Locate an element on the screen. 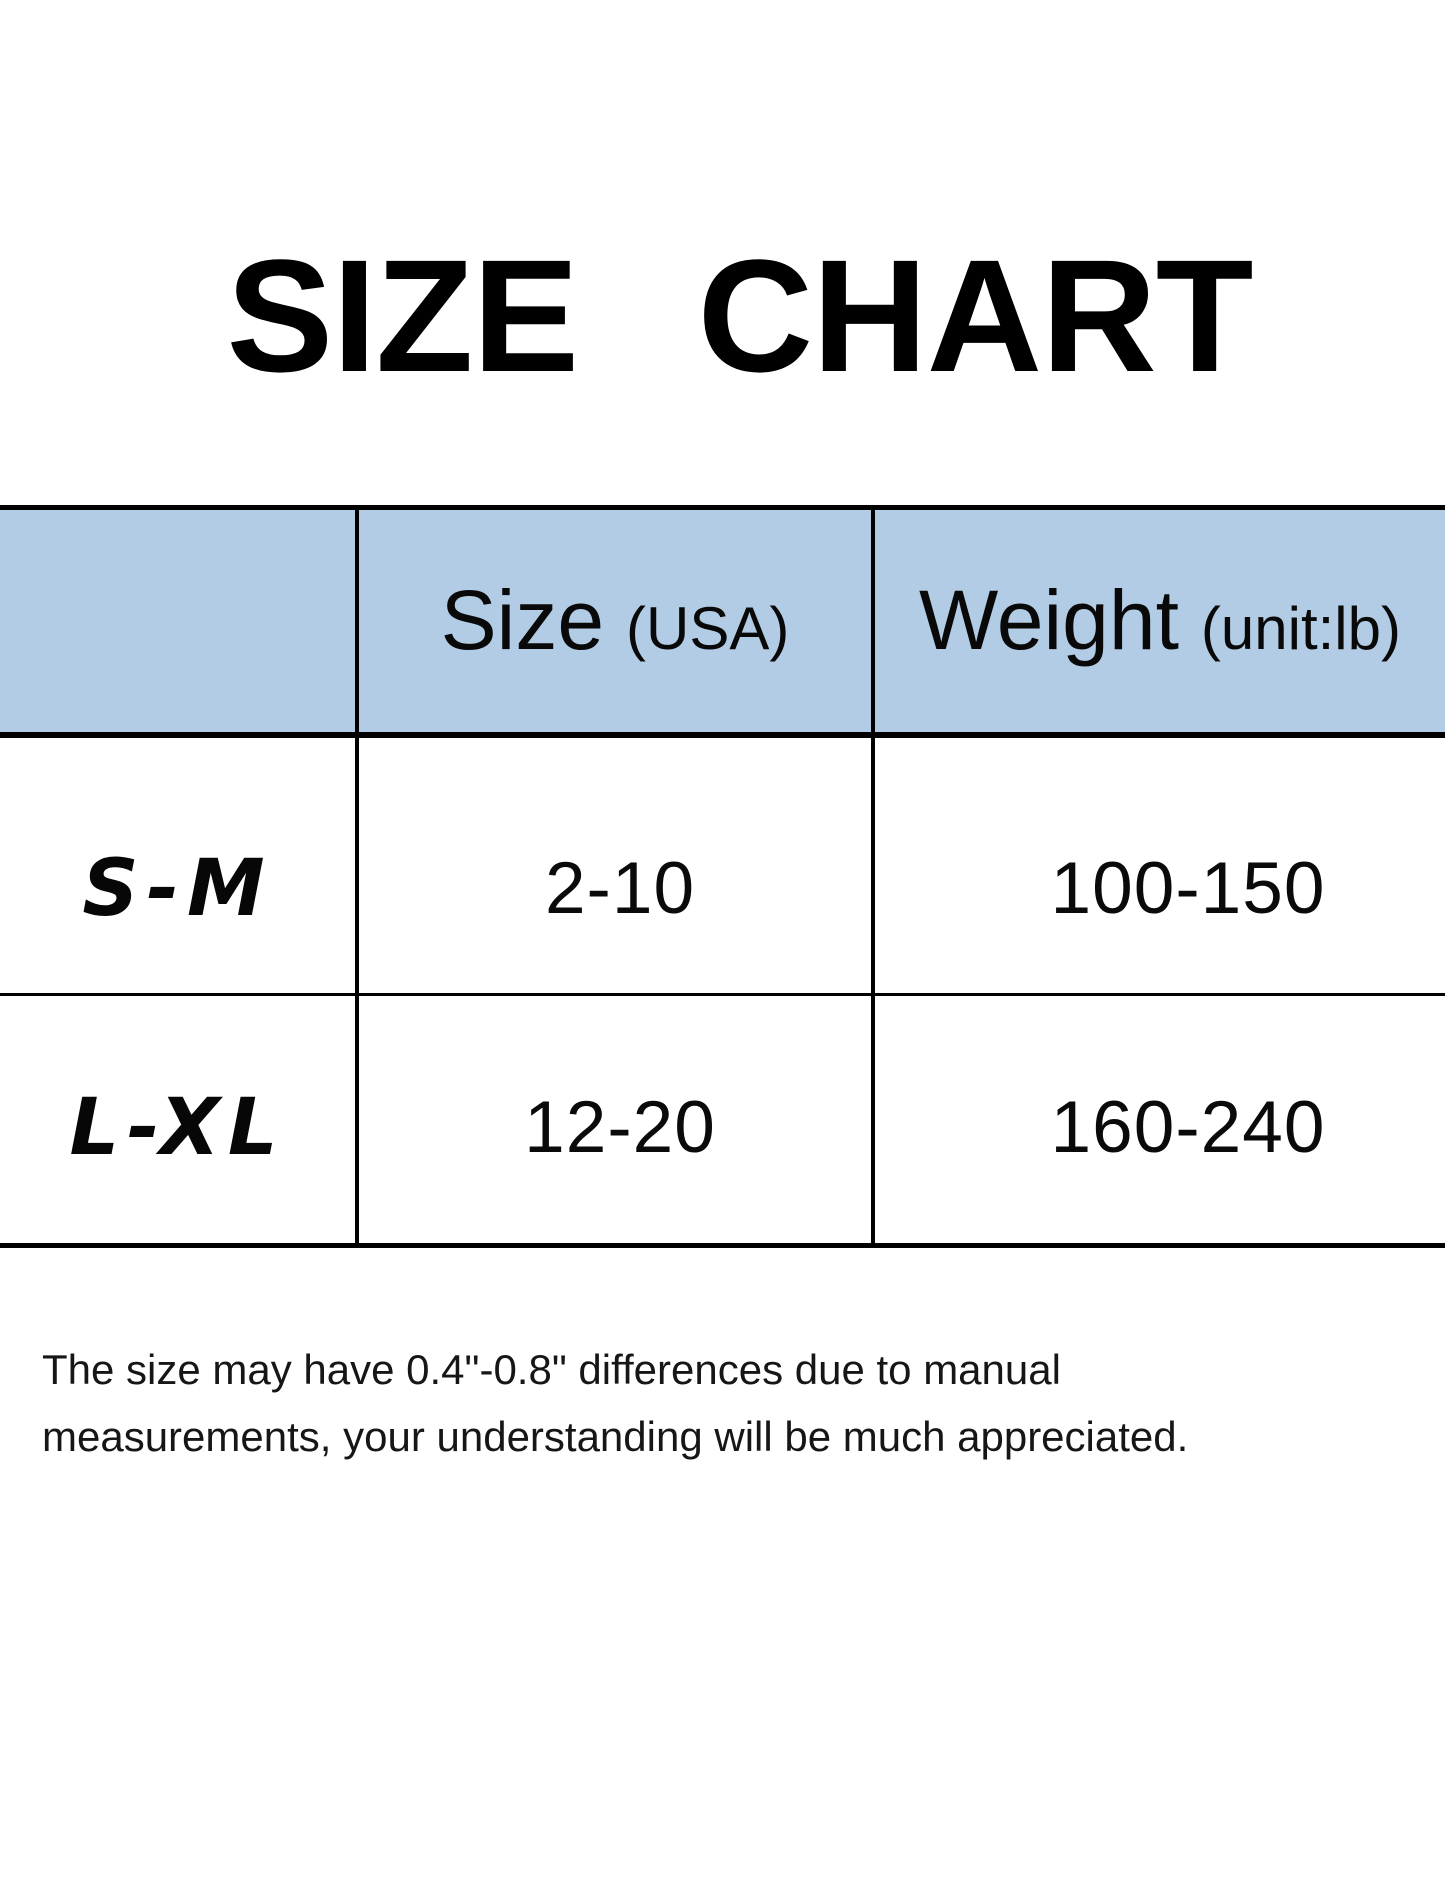 The image size is (1445, 1879). row-1-weight-value: 100-150 is located at coordinates (1158, 867).